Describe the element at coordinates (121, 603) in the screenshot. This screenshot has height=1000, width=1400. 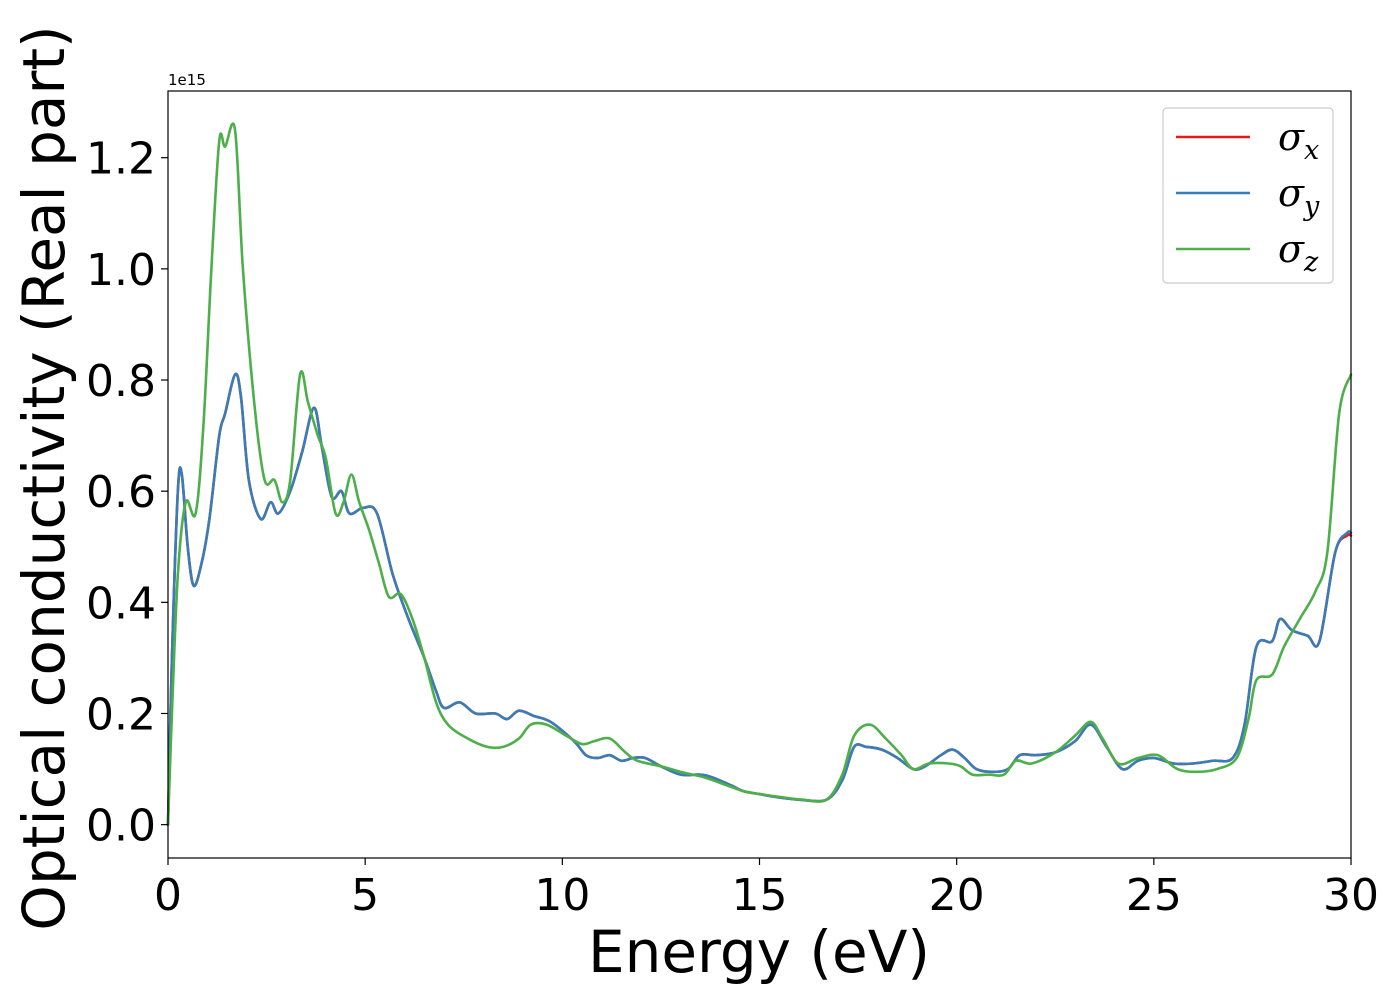
I see `y-tick-label: 0.4` at that location.